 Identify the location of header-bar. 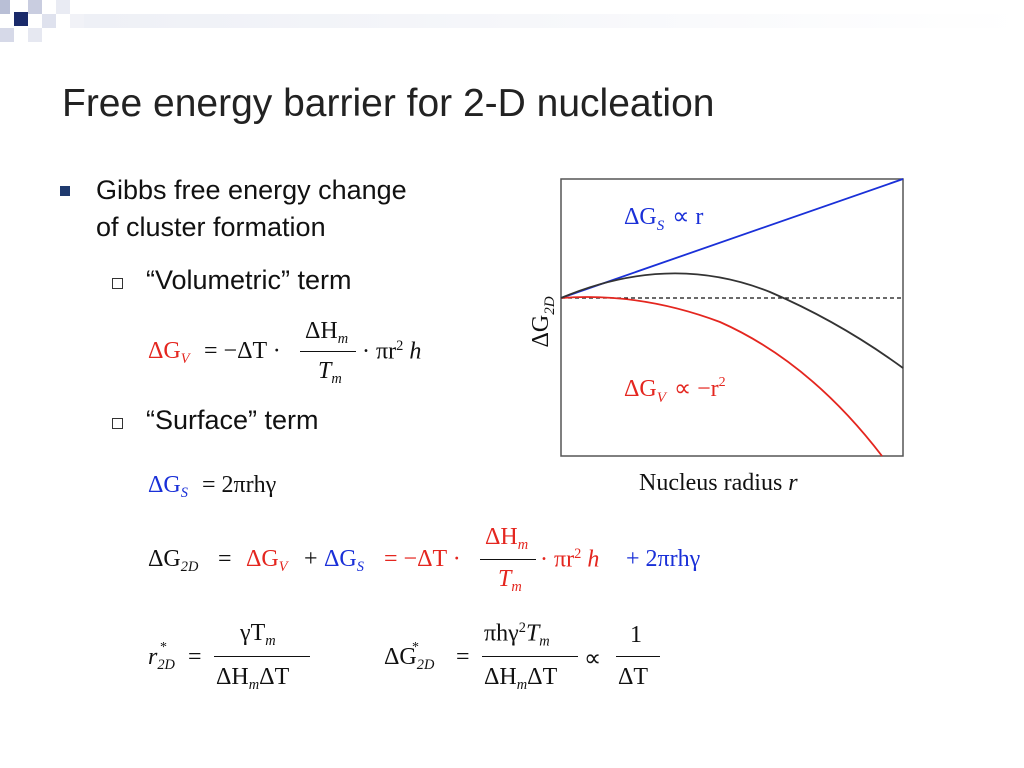
(554, 21).